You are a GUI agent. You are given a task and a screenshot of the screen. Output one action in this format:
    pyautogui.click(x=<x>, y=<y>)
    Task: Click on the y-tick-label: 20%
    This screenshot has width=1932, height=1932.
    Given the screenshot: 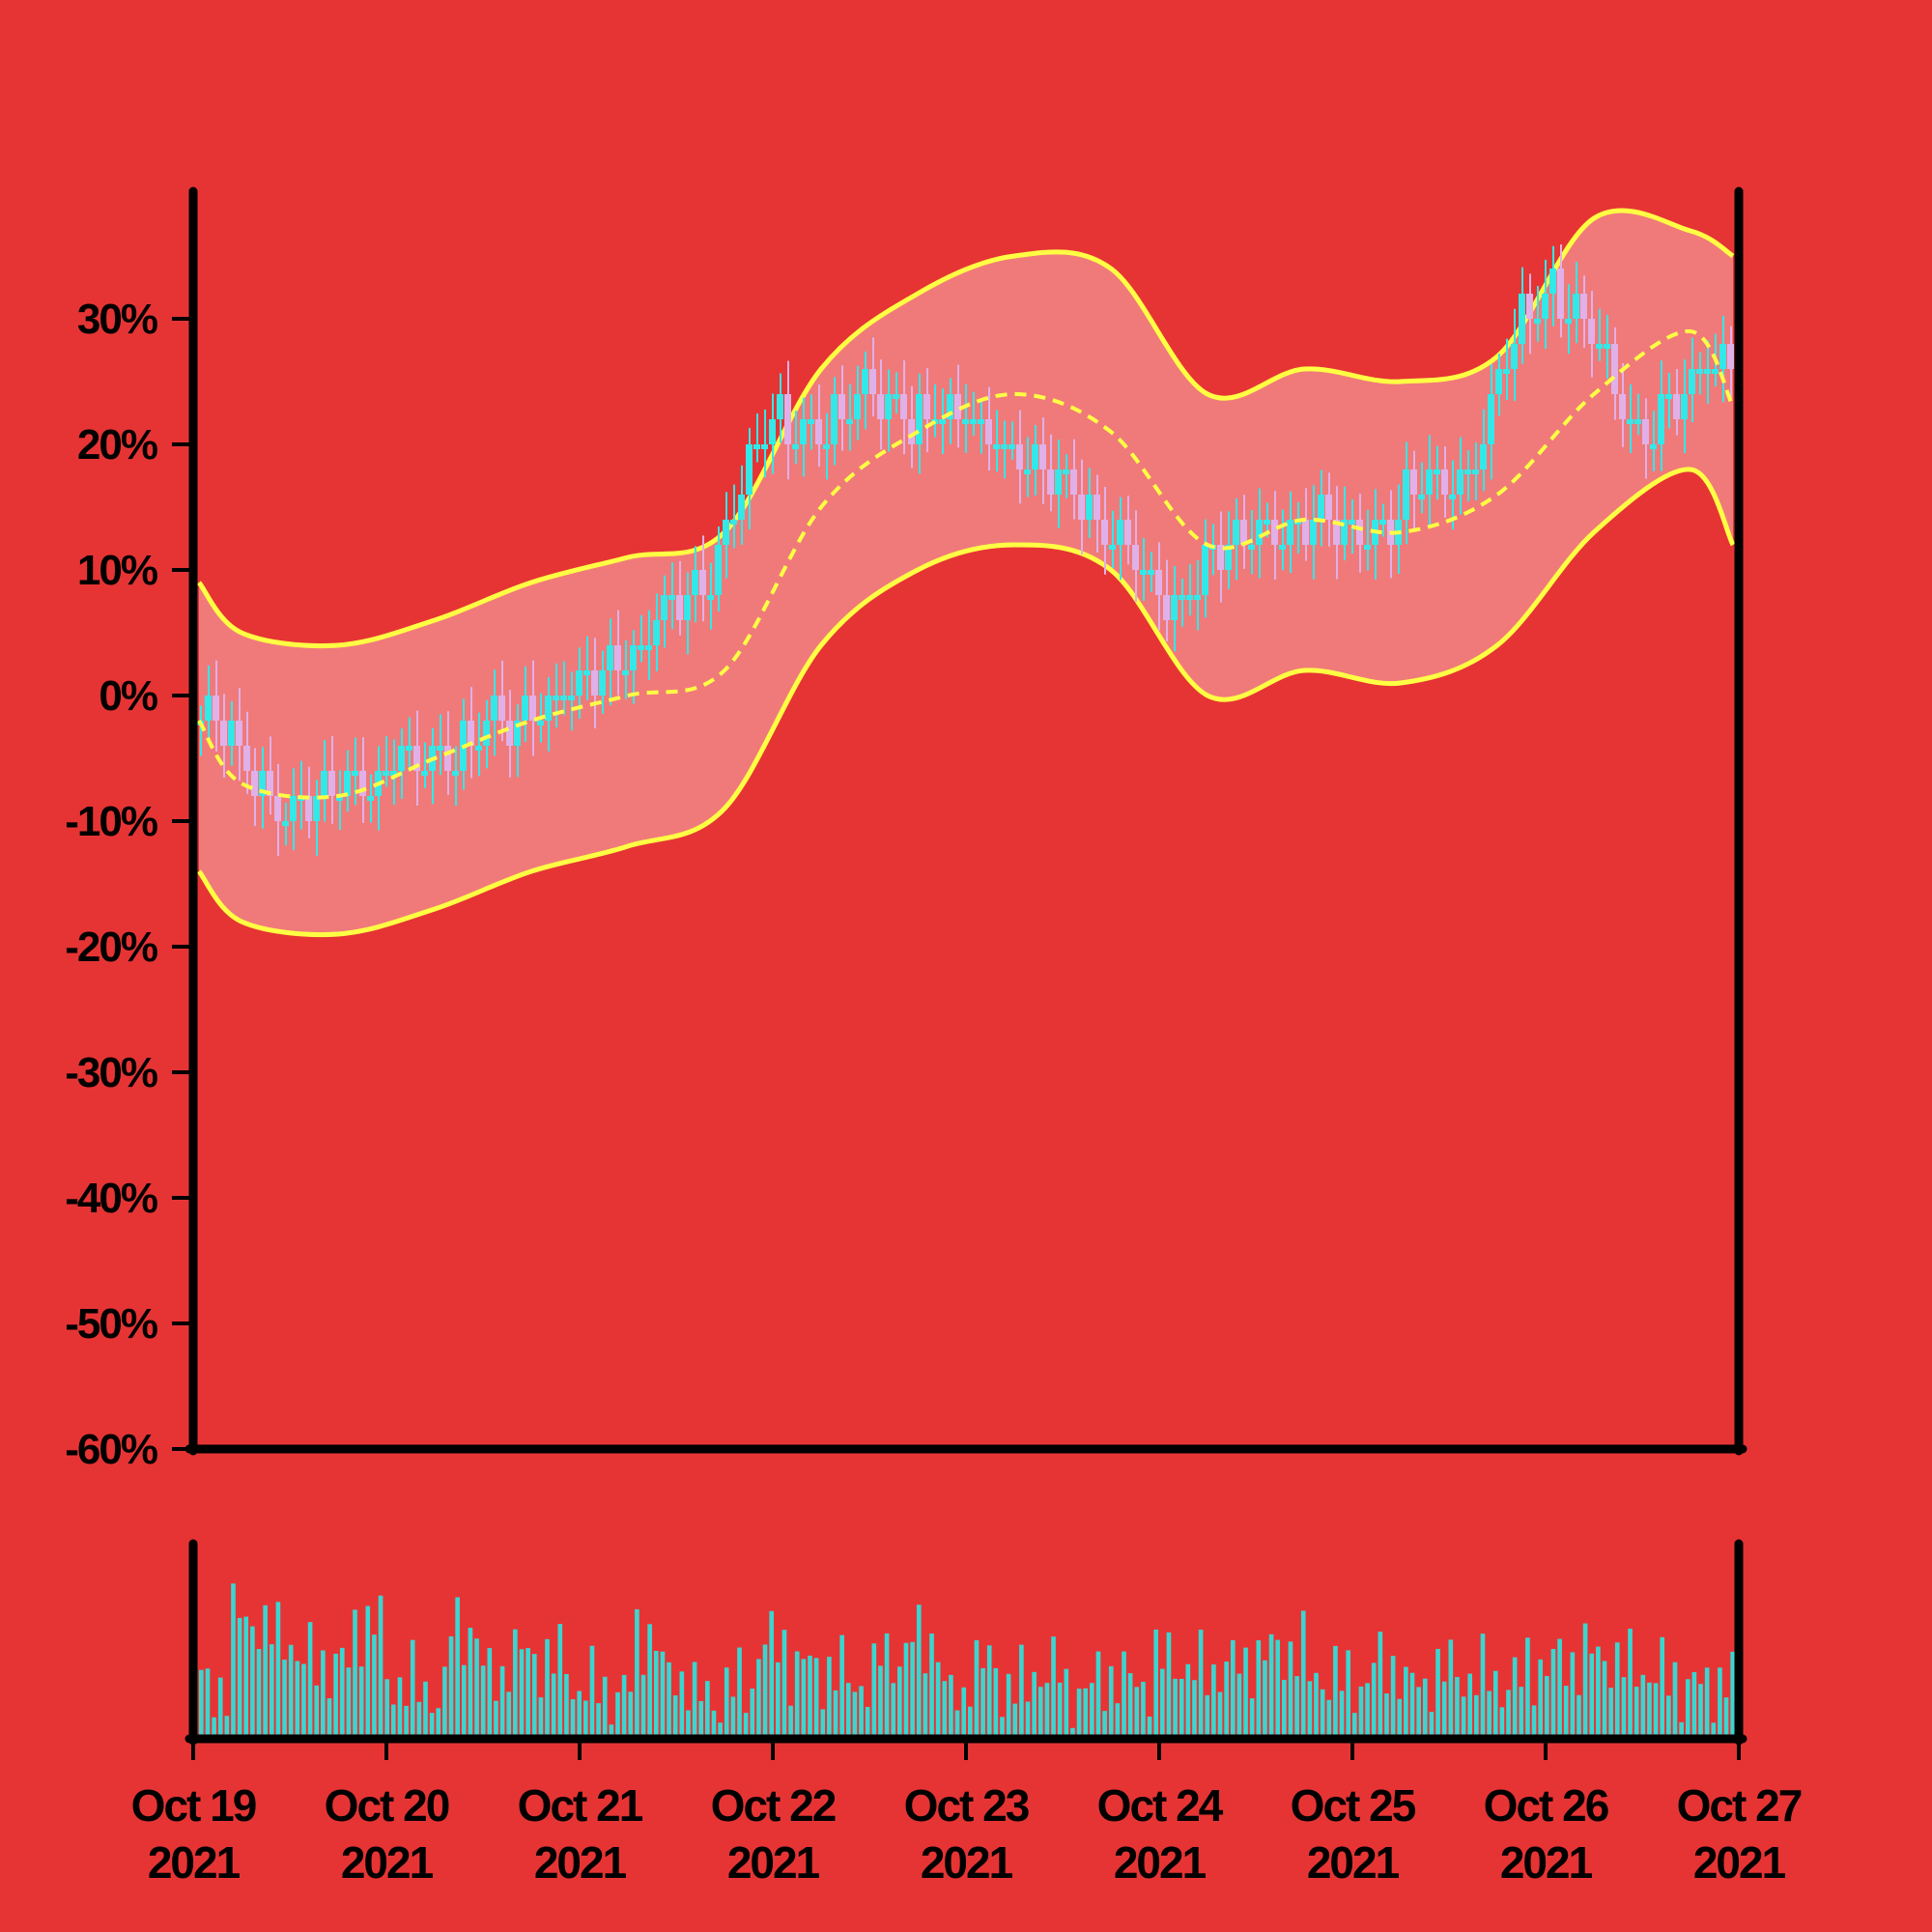 What is the action you would take?
    pyautogui.click(x=117, y=445)
    